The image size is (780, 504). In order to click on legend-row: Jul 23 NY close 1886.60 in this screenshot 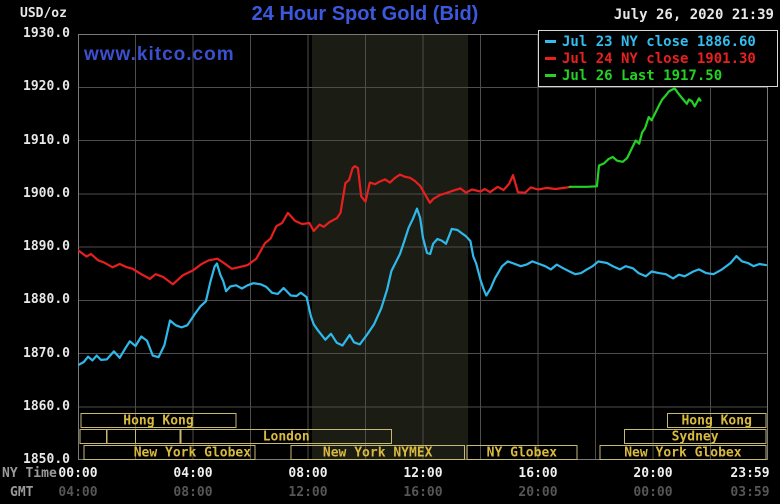, I will do `click(658, 41)`.